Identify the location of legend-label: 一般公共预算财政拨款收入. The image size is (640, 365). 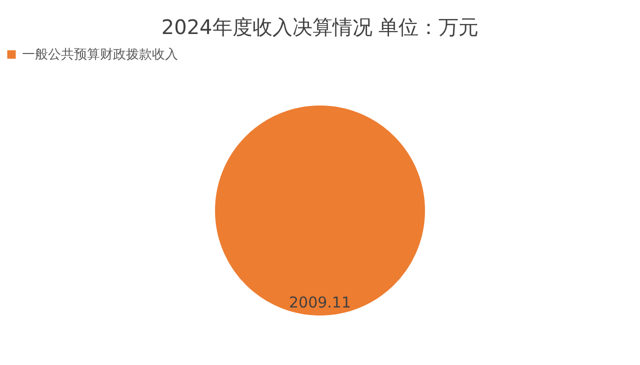
(100, 55).